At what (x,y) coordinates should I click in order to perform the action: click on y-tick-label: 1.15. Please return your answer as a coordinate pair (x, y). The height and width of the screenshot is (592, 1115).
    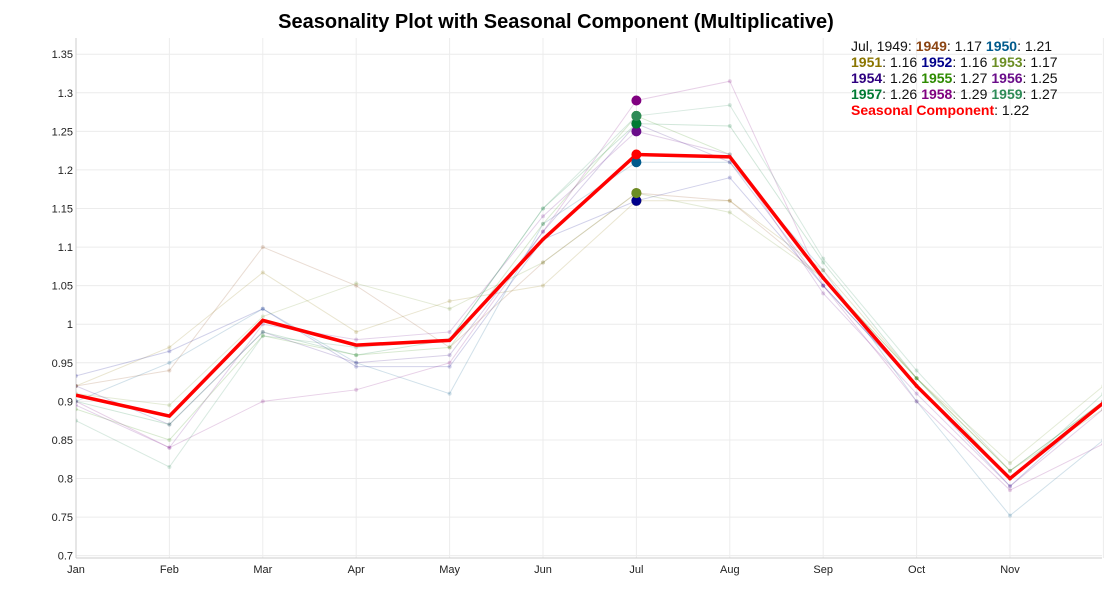
    Looking at the image, I should click on (62, 210).